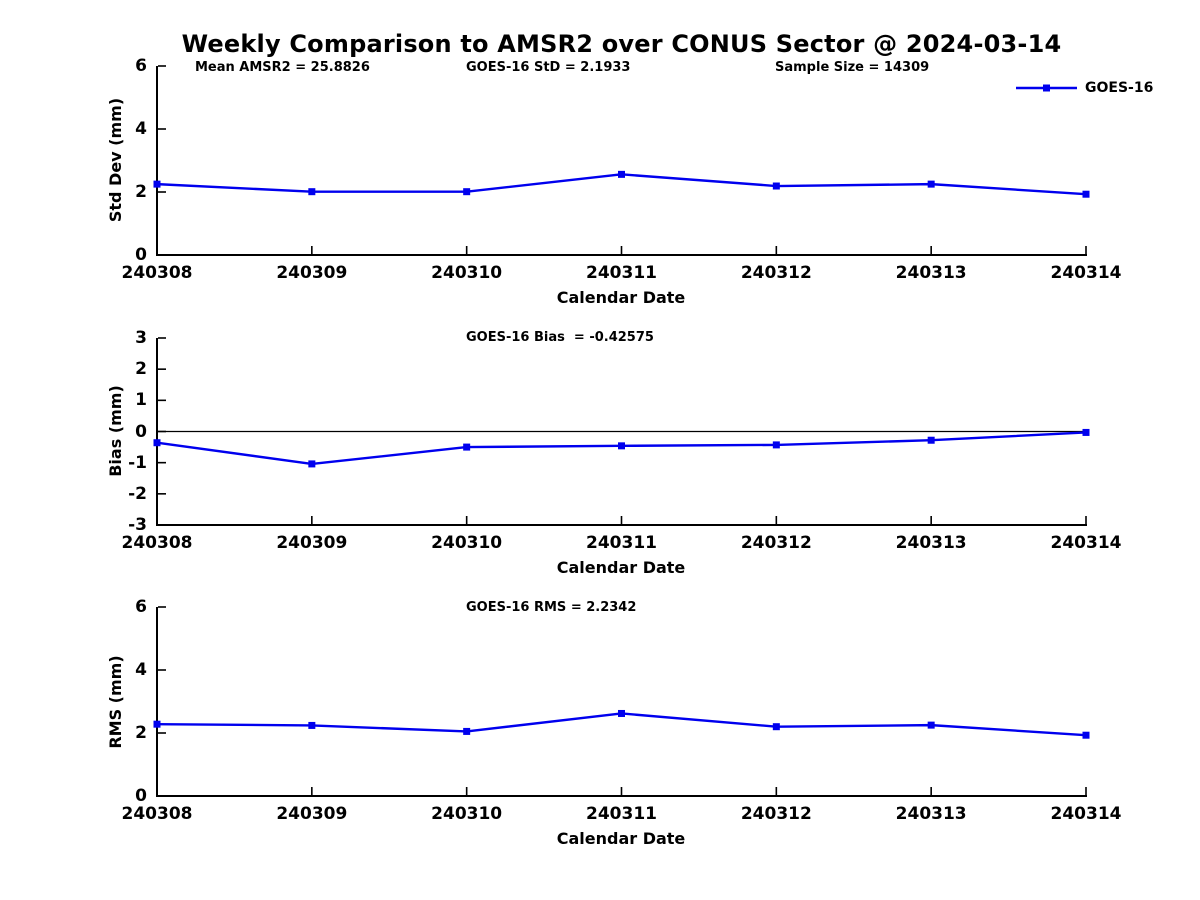 This screenshot has width=1200, height=900. I want to click on y-tick-label: 1, so click(141, 400).